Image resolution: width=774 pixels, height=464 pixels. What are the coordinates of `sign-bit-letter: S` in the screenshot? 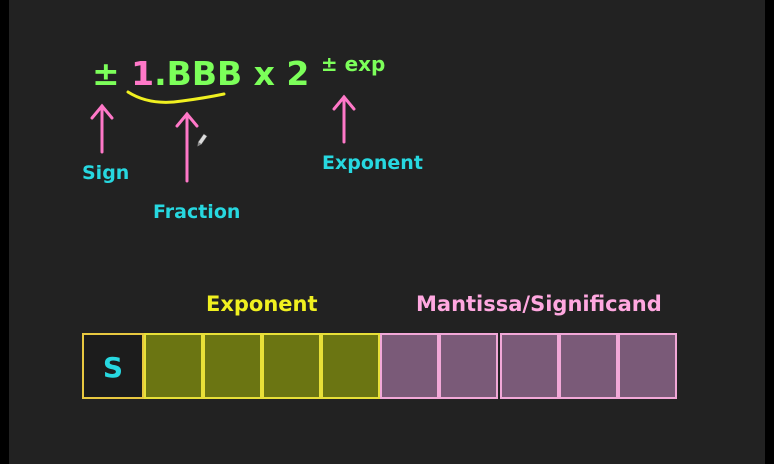 It's located at (113, 367).